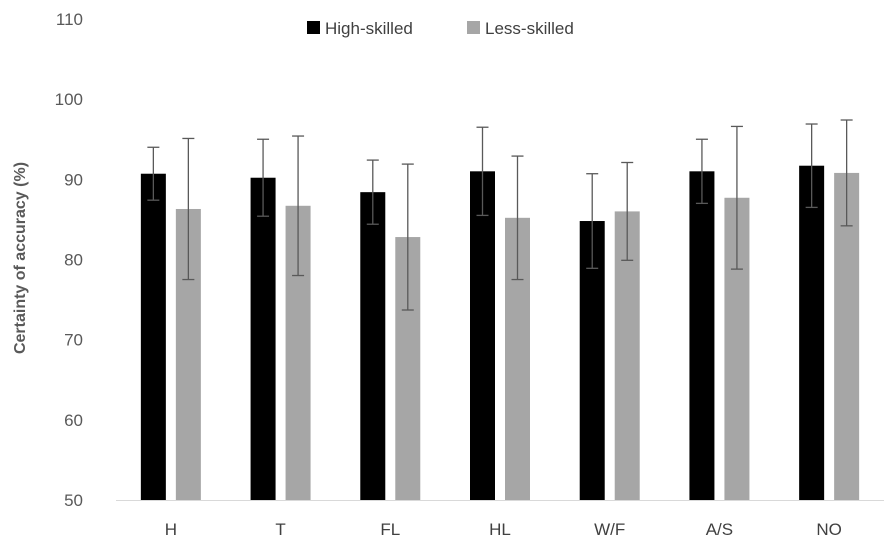 This screenshot has width=886, height=541. Describe the element at coordinates (69, 99) in the screenshot. I see `y-tick-label-100: 100` at that location.